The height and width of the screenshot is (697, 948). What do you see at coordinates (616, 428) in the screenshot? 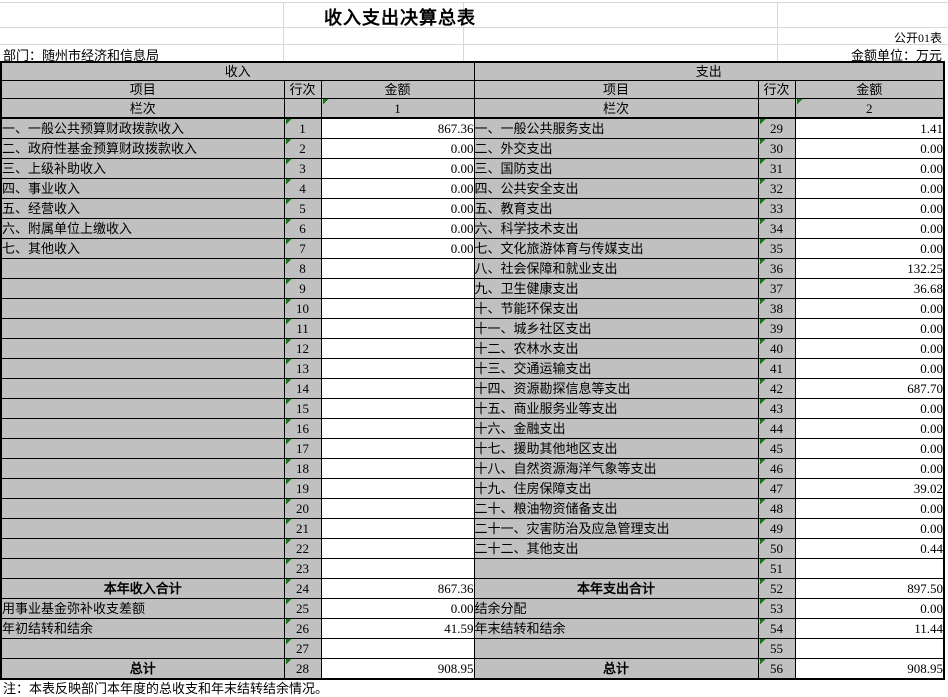
I see `expense-item-cell: 十六、金融支出` at bounding box center [616, 428].